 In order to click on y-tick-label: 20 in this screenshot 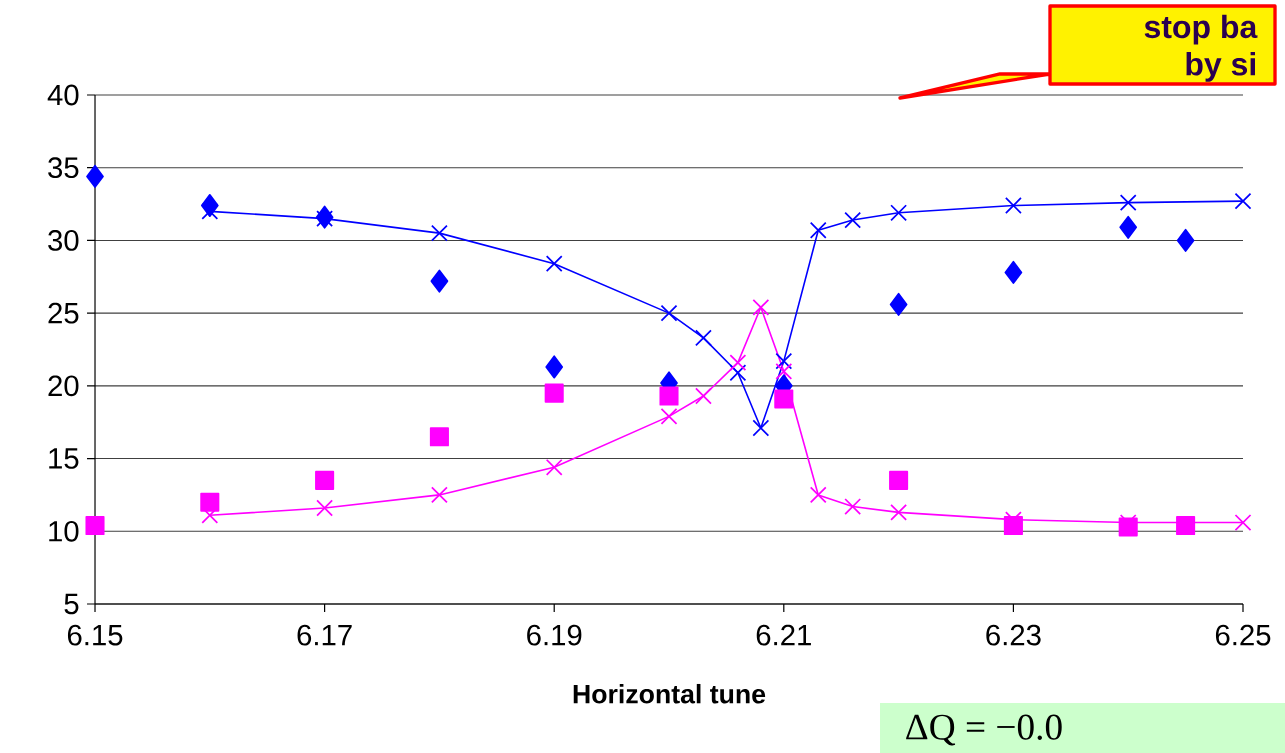, I will do `click(63, 386)`.